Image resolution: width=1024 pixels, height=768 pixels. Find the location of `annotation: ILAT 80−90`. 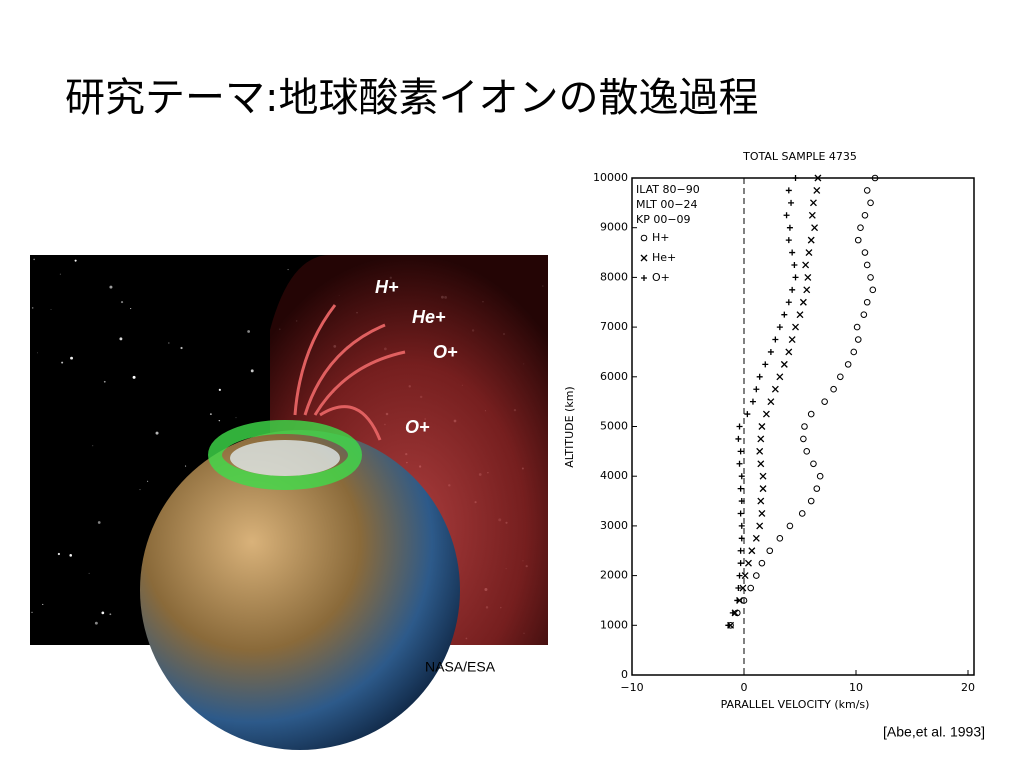

annotation: ILAT 80−90 is located at coordinates (668, 189).